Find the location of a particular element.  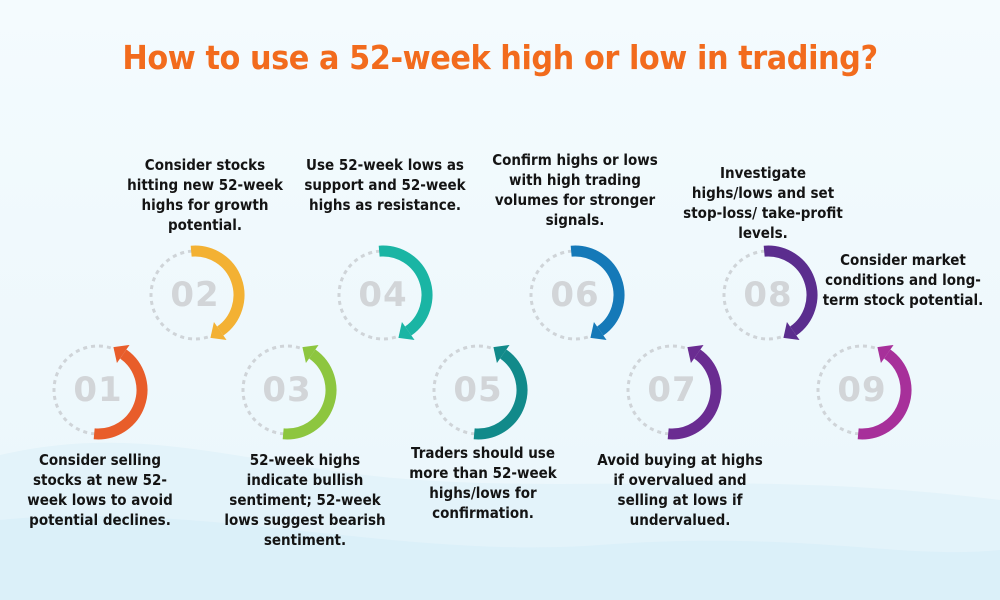

step-05-arc is located at coordinates (480, 392).